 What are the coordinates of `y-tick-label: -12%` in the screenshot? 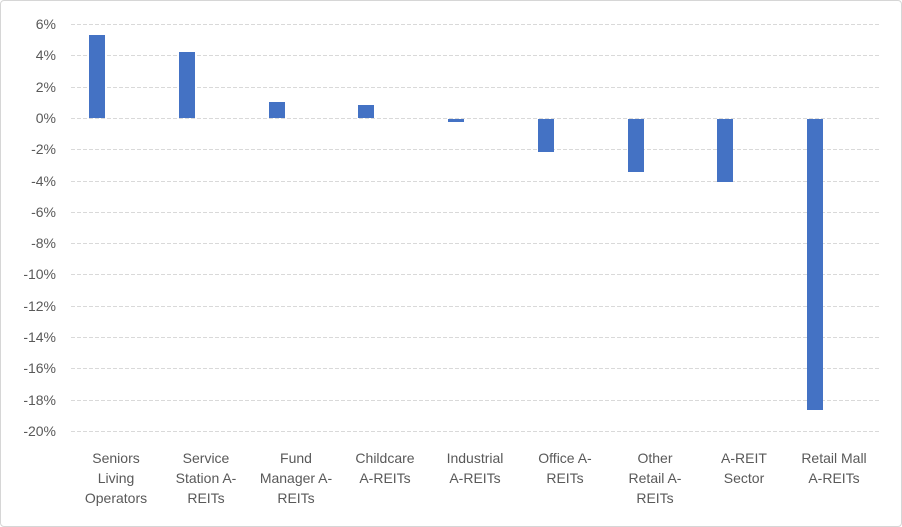 It's located at (39, 306).